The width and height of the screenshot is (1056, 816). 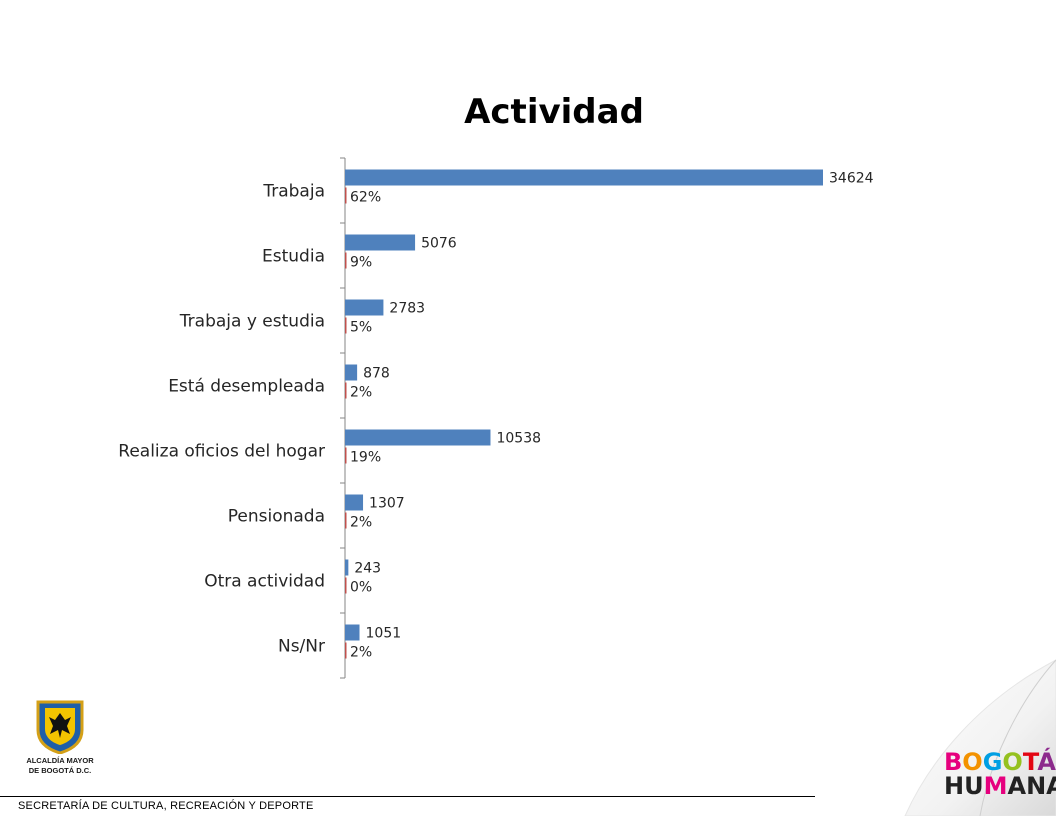 I want to click on logo-letter: Á, so click(x=1046, y=762).